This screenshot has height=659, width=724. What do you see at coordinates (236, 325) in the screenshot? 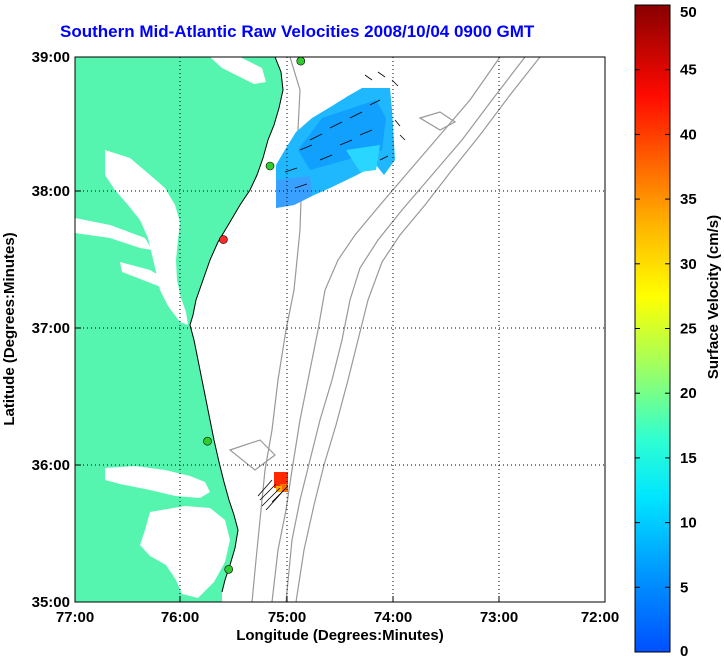
I see `coastline` at bounding box center [236, 325].